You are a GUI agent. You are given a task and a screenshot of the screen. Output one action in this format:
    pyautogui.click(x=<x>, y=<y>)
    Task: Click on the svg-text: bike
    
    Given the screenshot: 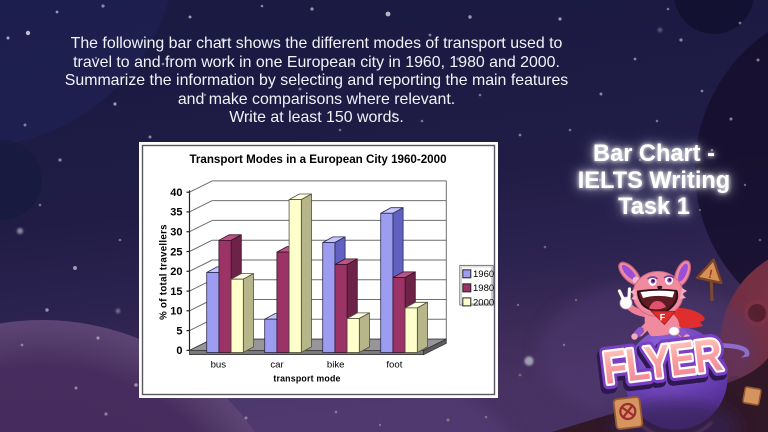 What is the action you would take?
    pyautogui.click(x=336, y=365)
    